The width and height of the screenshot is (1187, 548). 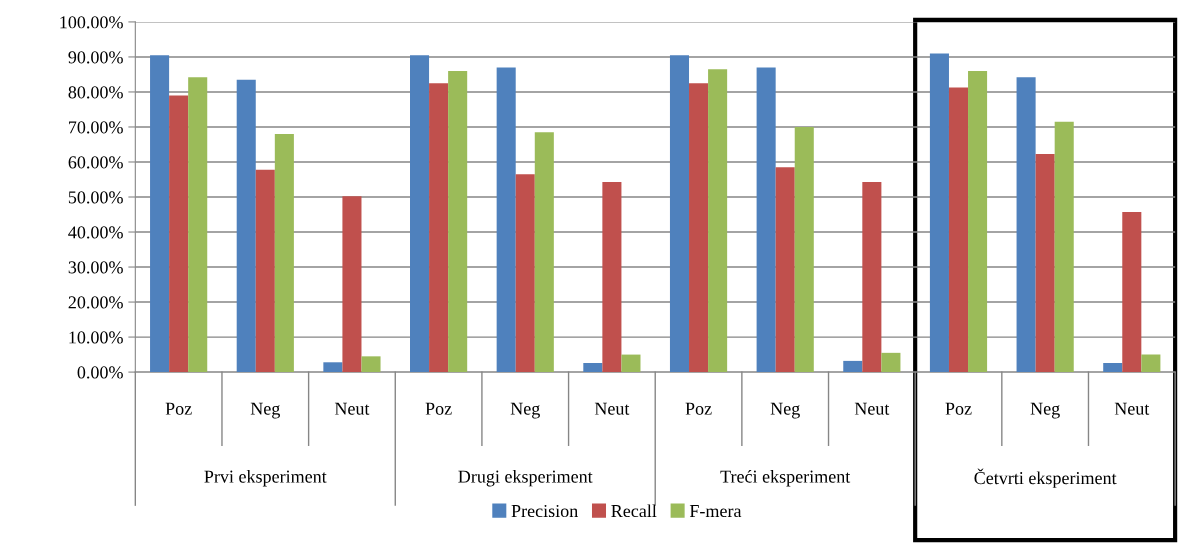 I want to click on y-tick-label: 10.00%, so click(x=96, y=337).